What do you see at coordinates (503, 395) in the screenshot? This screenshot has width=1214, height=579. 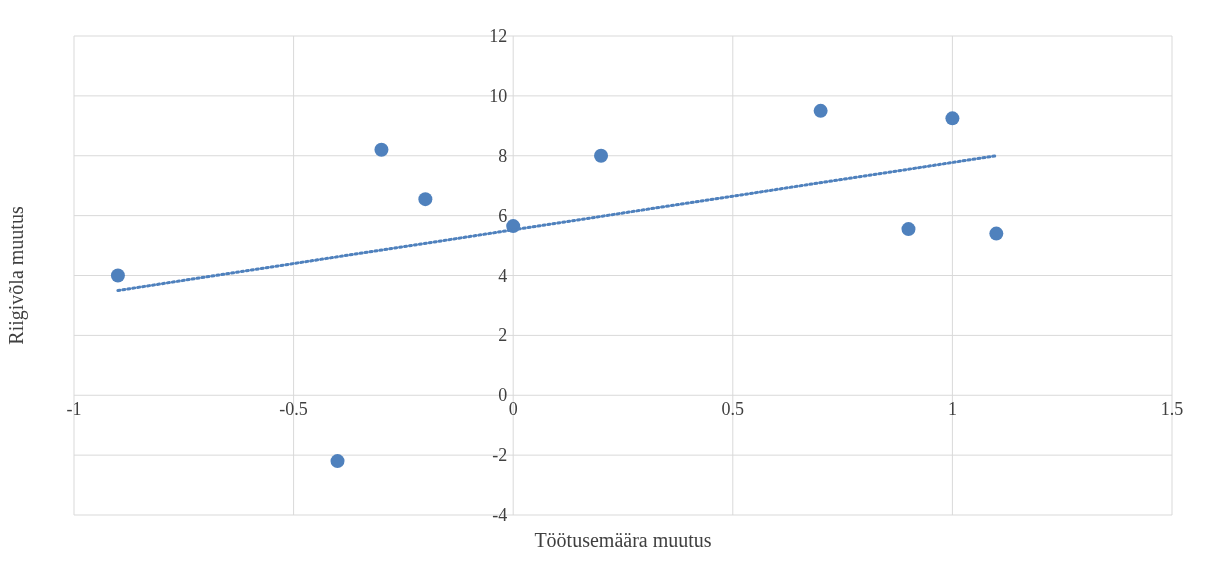 I see `y-tick-label: 0` at bounding box center [503, 395].